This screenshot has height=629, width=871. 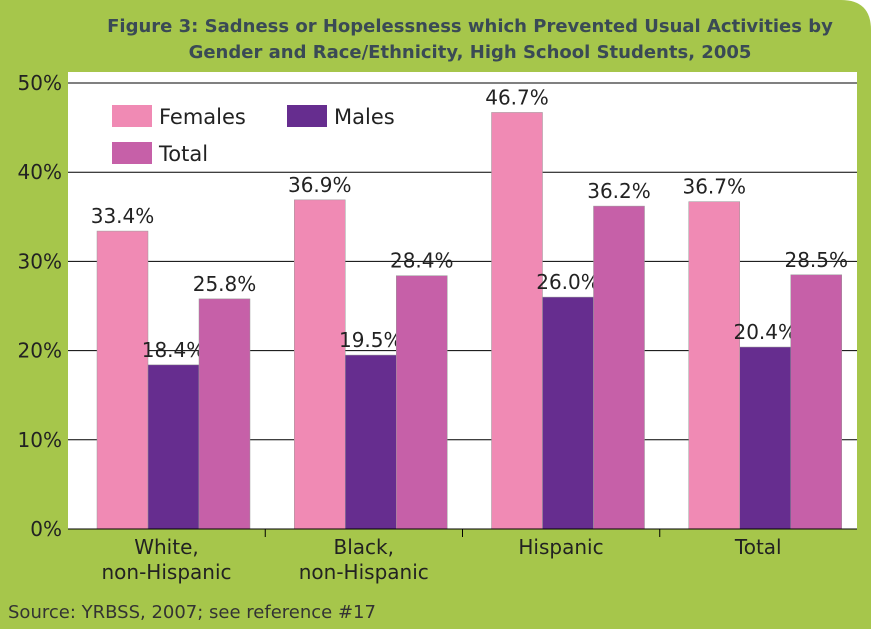 What do you see at coordinates (46, 529) in the screenshot?
I see `y-tick-label: 0%` at bounding box center [46, 529].